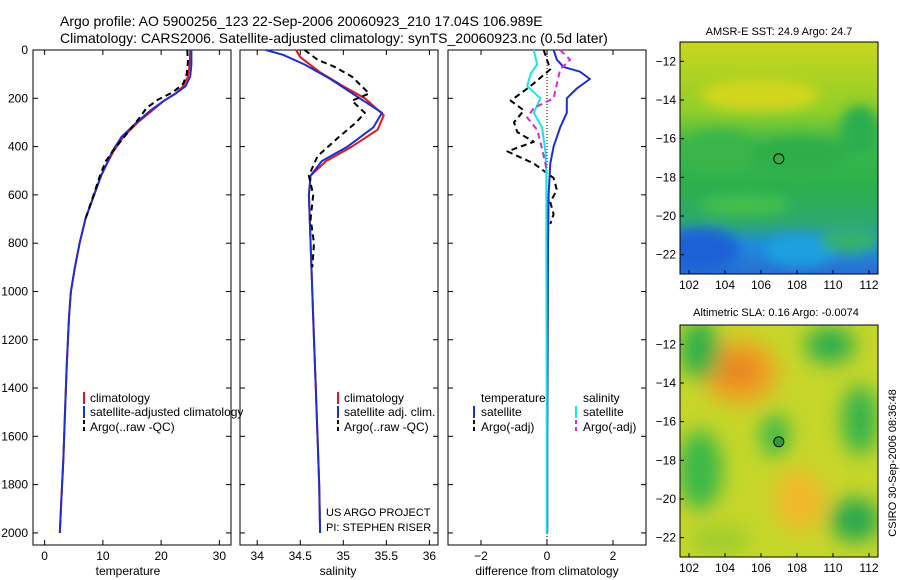 Image resolution: width=900 pixels, height=580 pixels. What do you see at coordinates (666, 383) in the screenshot?
I see `sla-map-y-tick-label: −14` at bounding box center [666, 383].